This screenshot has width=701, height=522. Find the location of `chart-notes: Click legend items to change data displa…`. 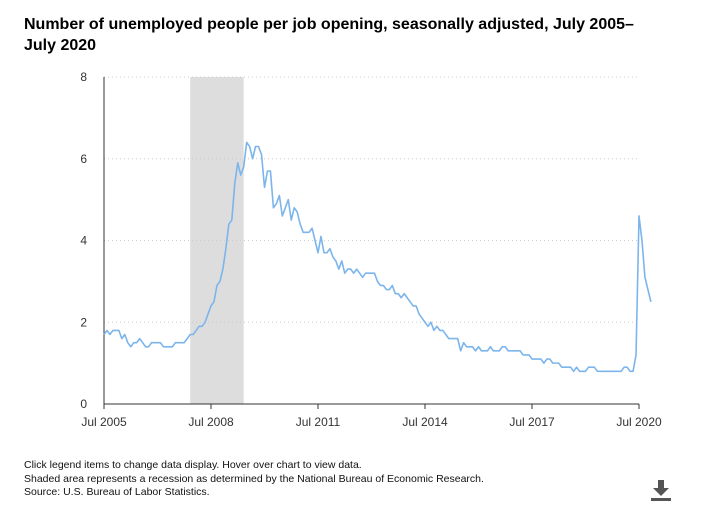

chart-notes: Click legend items to change data displa… is located at coordinates (254, 479).